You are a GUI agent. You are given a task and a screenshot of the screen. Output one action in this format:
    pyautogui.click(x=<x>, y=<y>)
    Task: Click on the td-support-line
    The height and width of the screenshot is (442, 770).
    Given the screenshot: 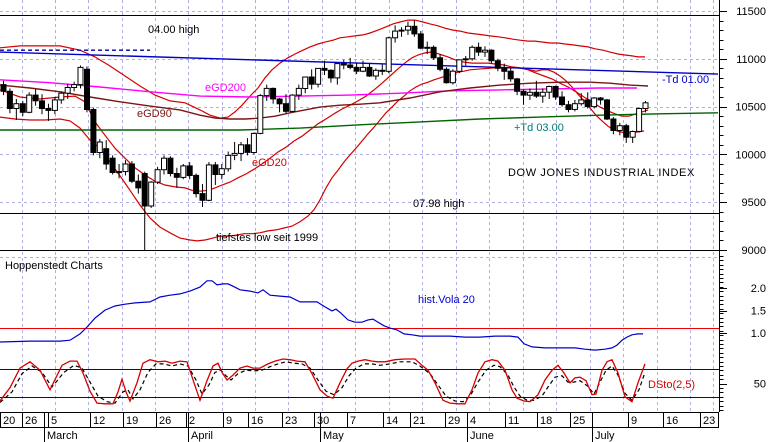 What is the action you would take?
    pyautogui.click(x=359, y=121)
    